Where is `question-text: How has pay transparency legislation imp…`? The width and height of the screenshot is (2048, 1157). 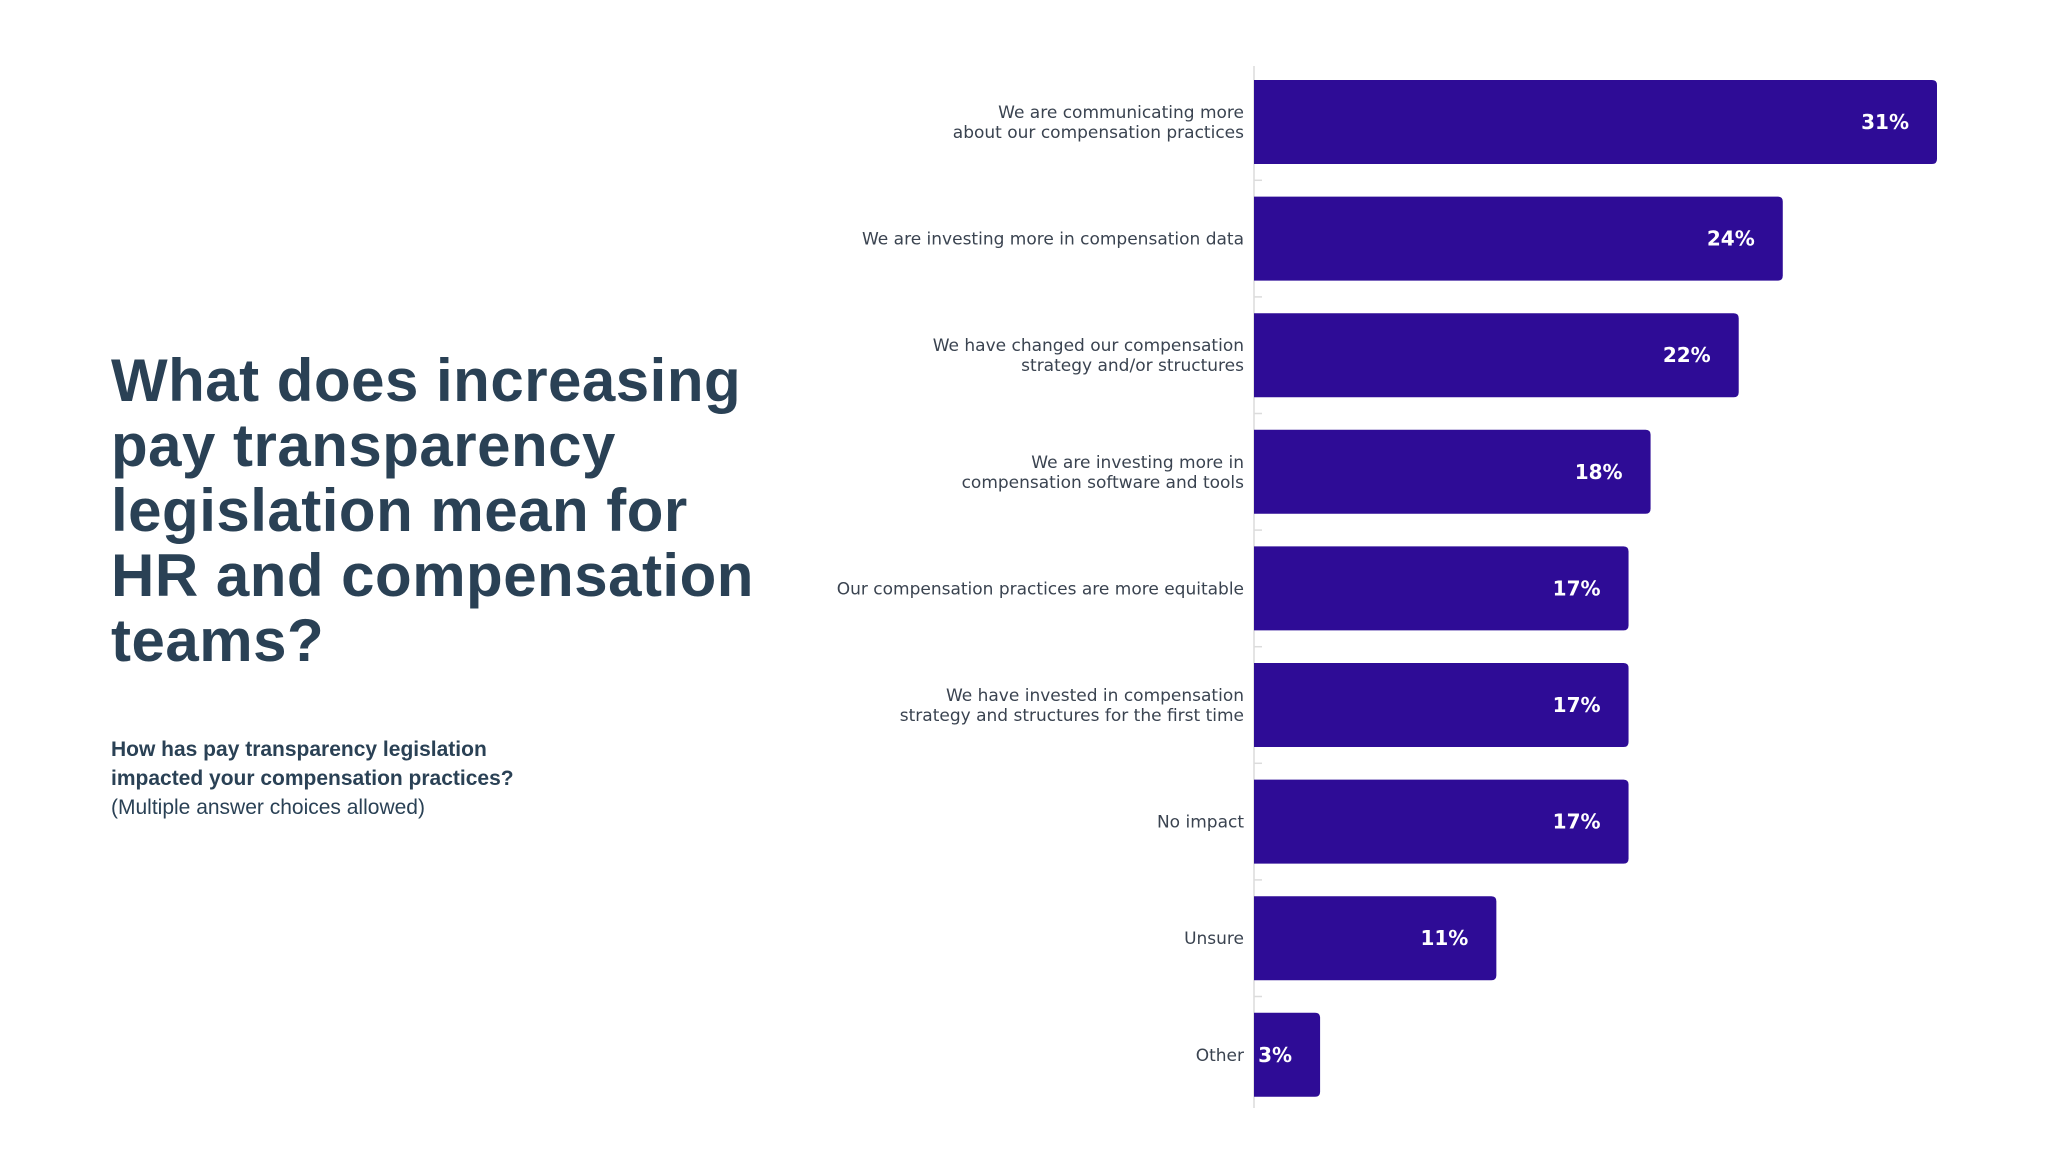
question-text: How has pay transparency legislation imp… is located at coordinates (312, 764).